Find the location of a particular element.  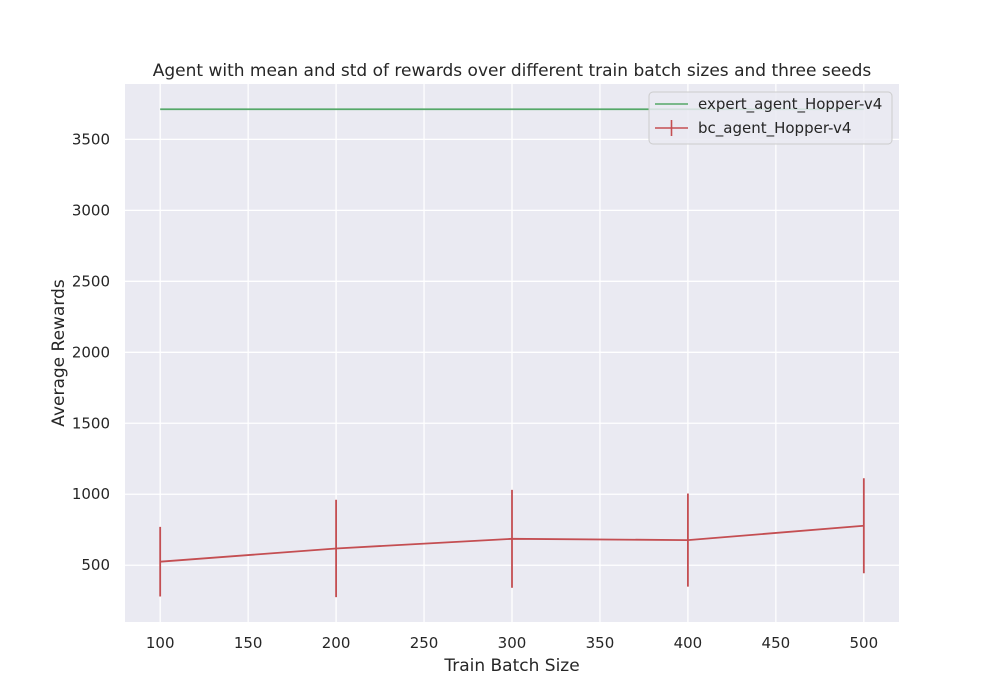

y-tick-label: 3000 is located at coordinates (91, 210).